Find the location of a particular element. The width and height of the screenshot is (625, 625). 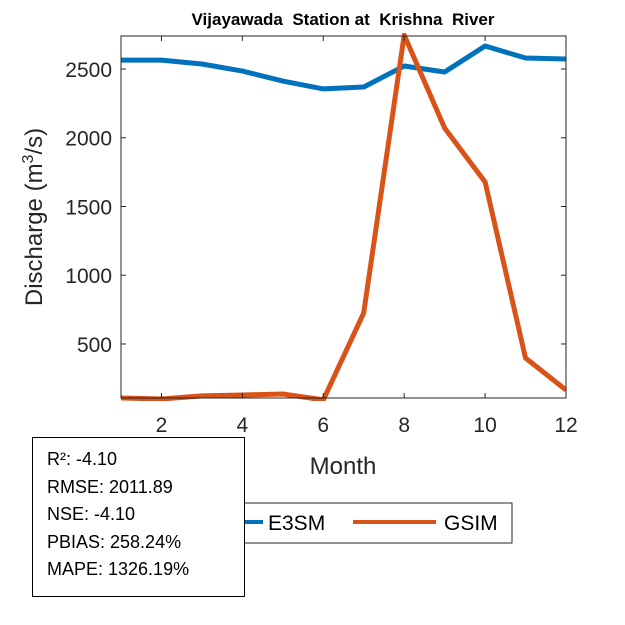

x-tick-label: 4 is located at coordinates (243, 425).